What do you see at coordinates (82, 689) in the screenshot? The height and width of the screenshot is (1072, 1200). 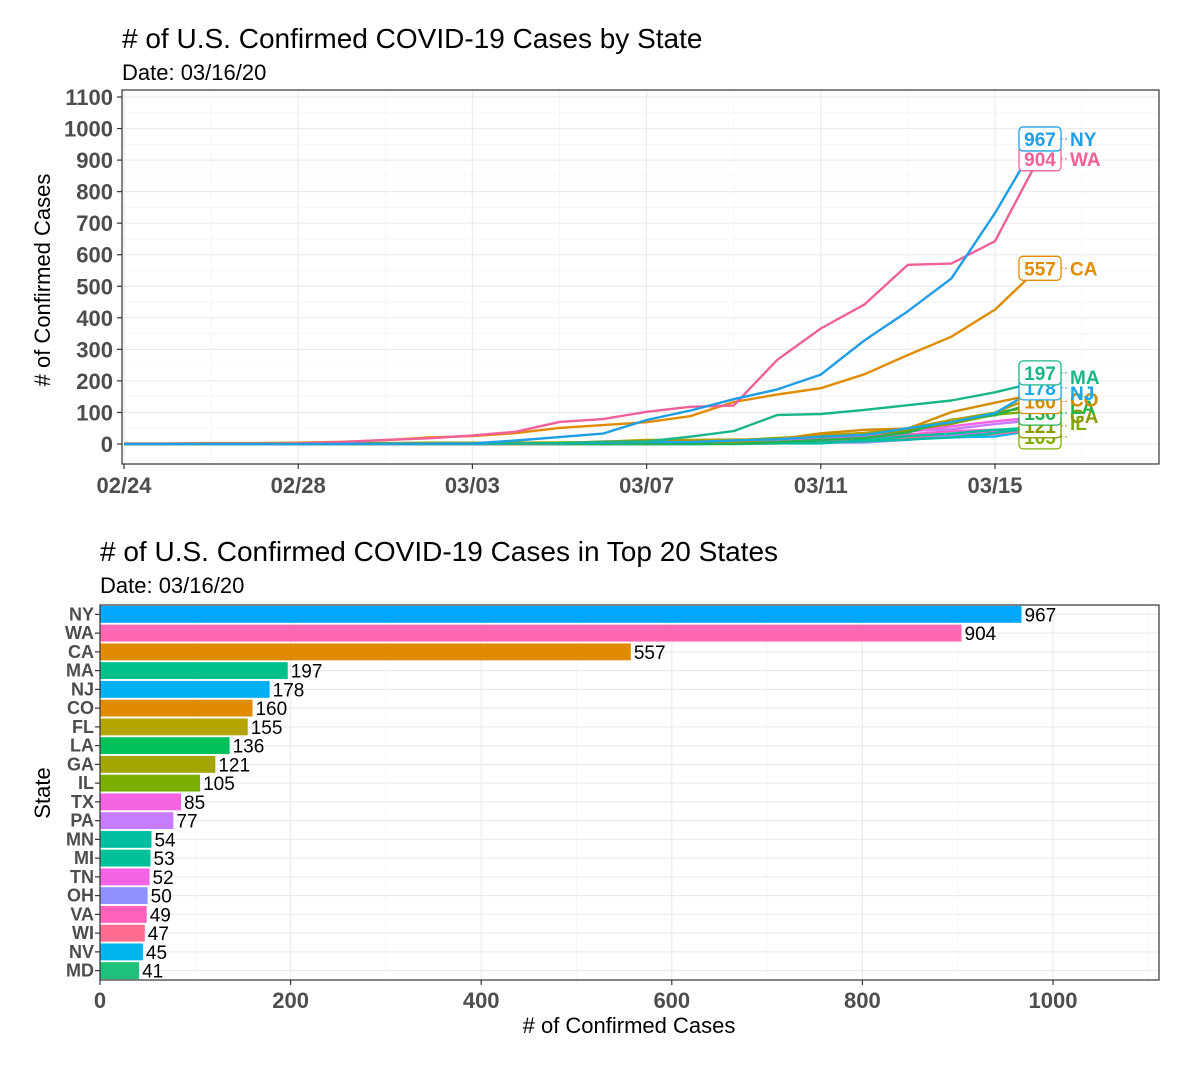 I see `state-tick-label: NJ` at bounding box center [82, 689].